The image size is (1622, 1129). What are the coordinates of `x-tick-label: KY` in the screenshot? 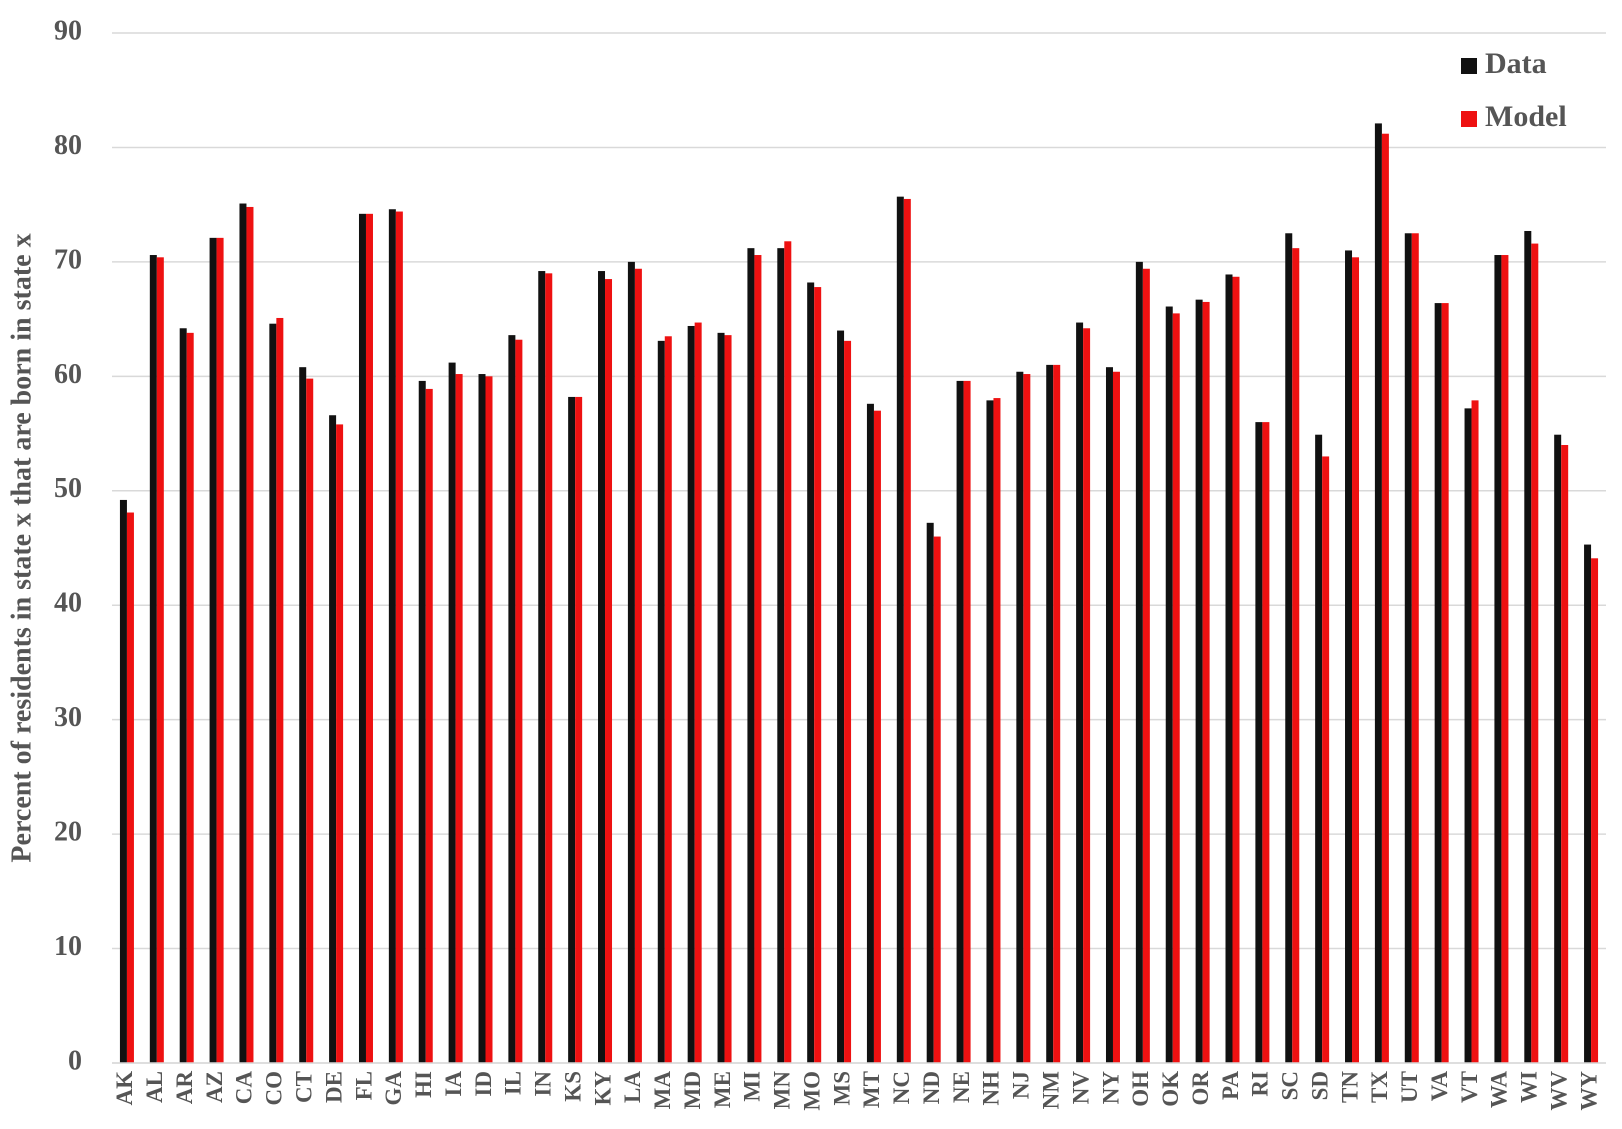 It's located at (602, 1088).